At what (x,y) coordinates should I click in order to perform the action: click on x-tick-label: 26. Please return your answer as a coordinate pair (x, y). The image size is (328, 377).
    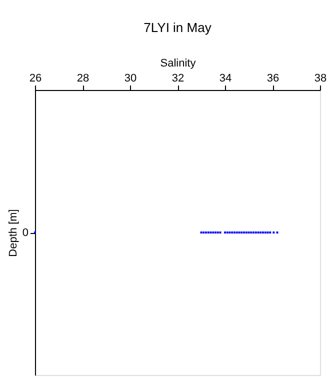
    Looking at the image, I should click on (35, 78).